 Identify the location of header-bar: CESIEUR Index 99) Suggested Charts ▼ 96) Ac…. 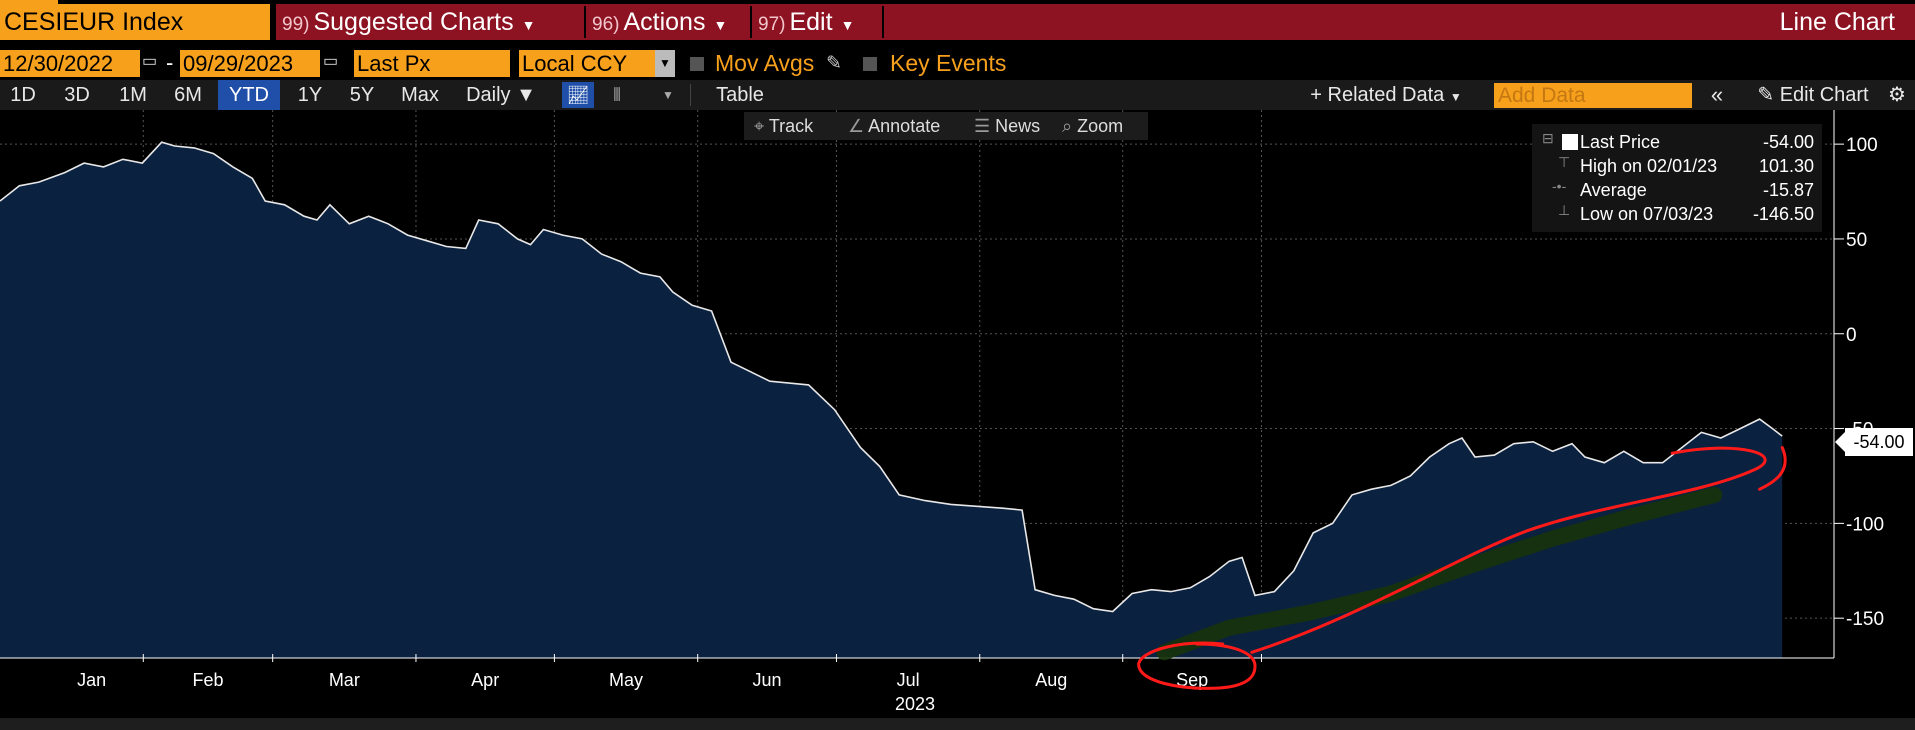
(957, 22).